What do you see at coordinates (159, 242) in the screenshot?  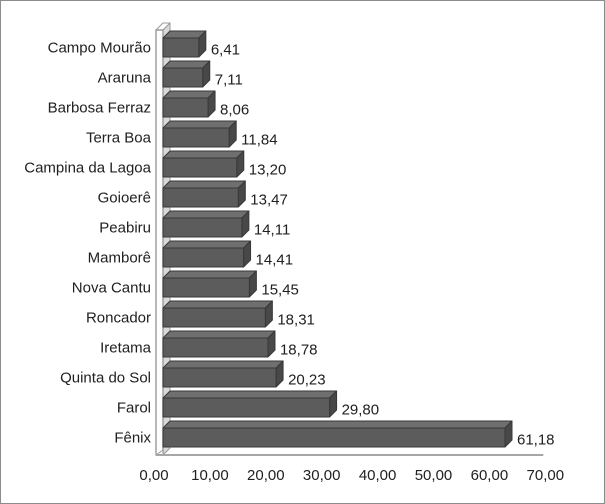 I see `axis-wall-front-face` at bounding box center [159, 242].